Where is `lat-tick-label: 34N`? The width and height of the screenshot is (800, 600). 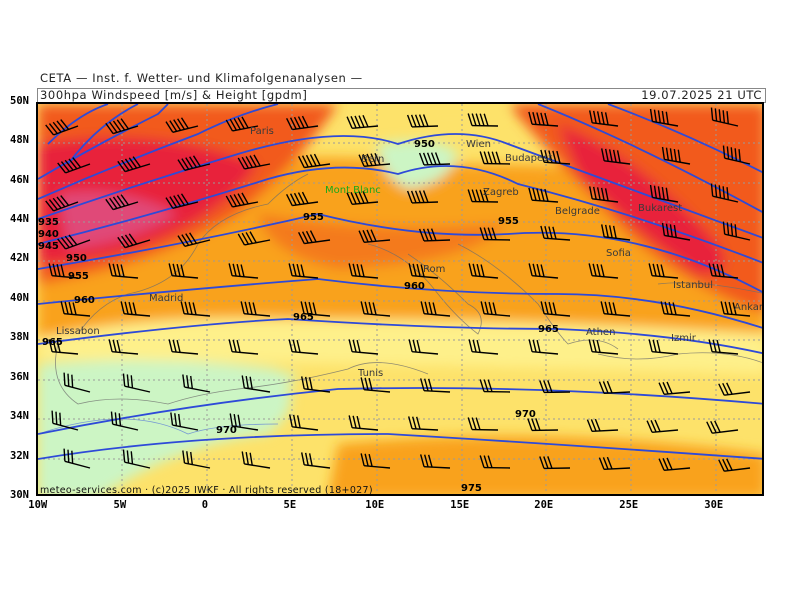
lat-tick-label: 34N is located at coordinates (19, 416).